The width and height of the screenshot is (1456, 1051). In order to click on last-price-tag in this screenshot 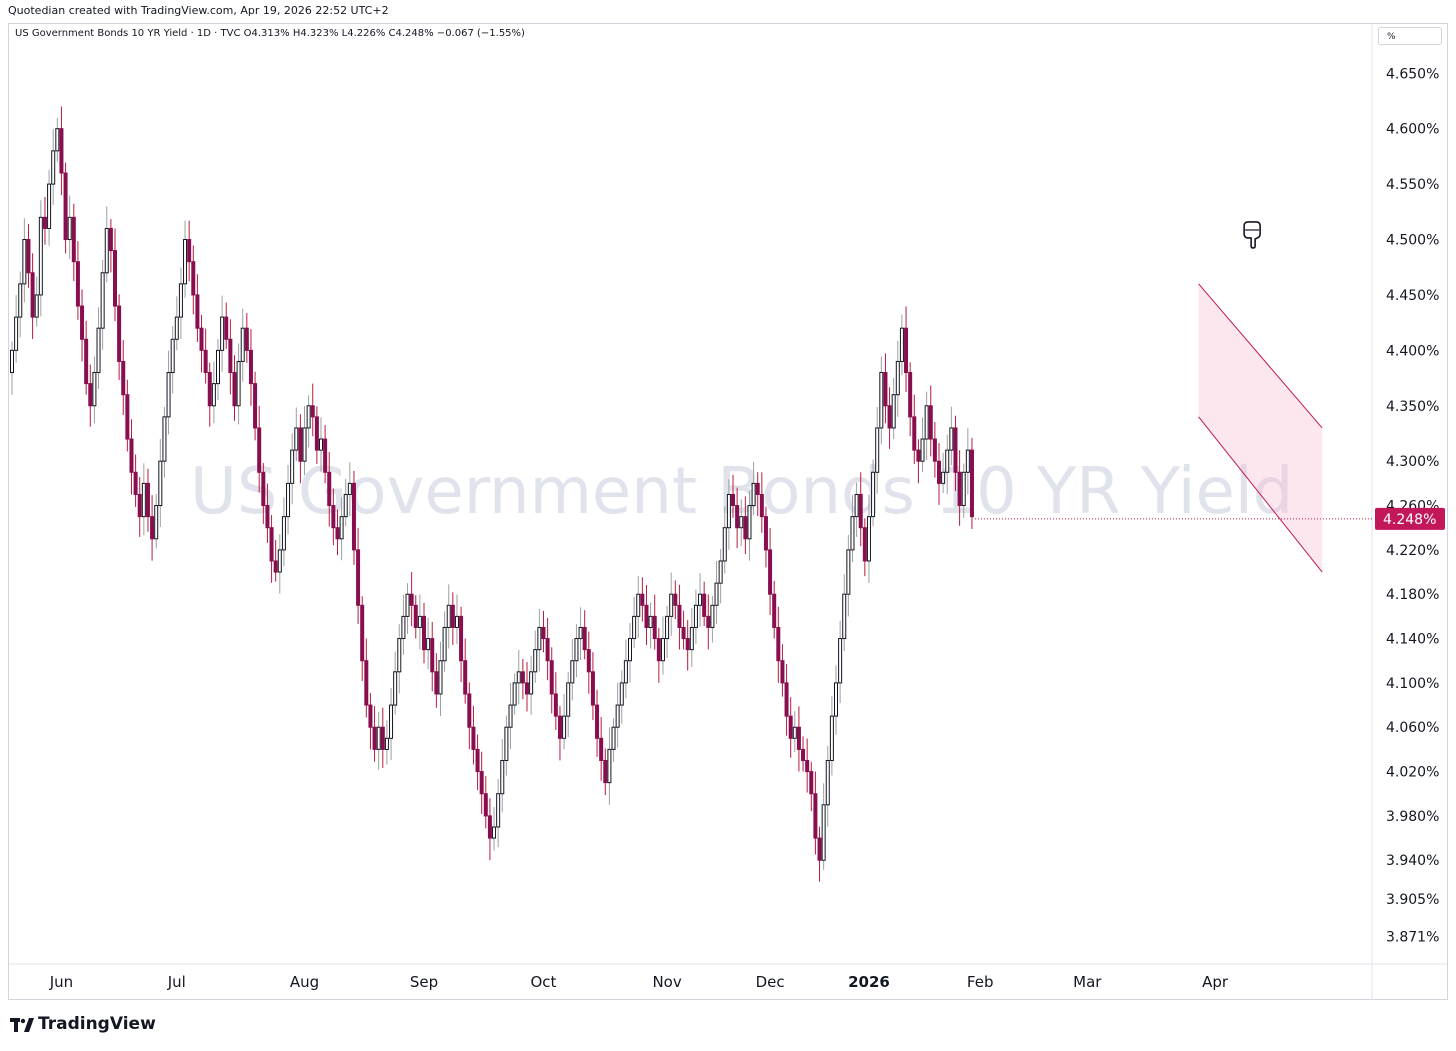, I will do `click(1410, 518)`.